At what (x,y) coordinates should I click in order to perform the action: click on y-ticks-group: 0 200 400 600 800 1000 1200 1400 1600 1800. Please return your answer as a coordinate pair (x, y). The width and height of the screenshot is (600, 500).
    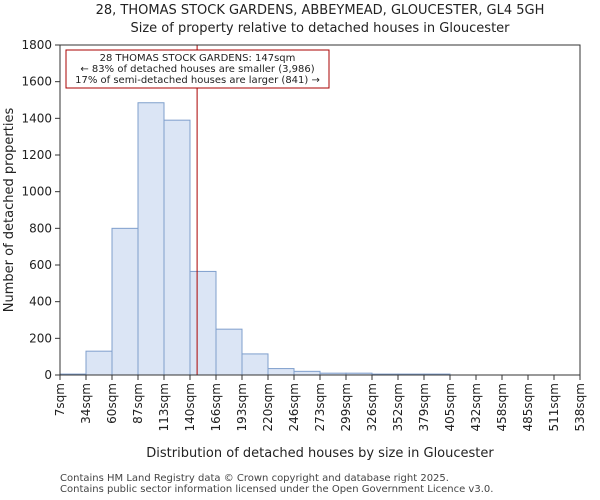
    Looking at the image, I should click on (40, 210).